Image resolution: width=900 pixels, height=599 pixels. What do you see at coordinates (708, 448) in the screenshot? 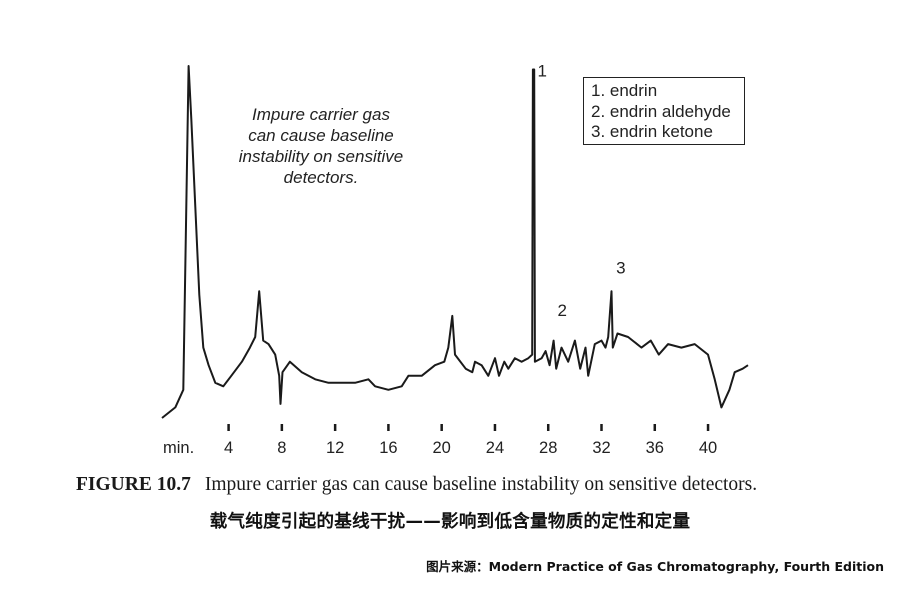
I see `x-tick-label: 40` at bounding box center [708, 448].